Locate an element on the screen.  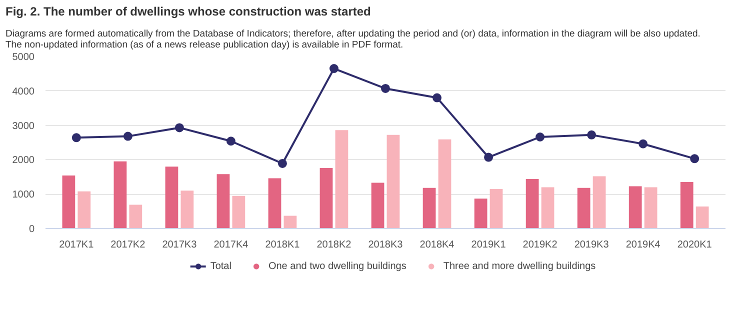
legend-label: One and two dwelling buildings is located at coordinates (337, 266).